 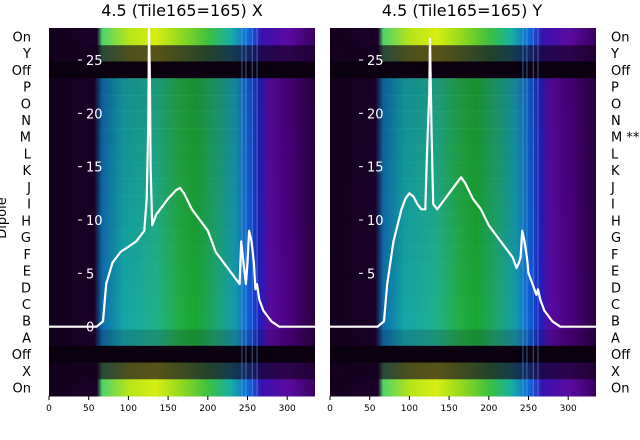 What do you see at coordinates (27, 255) in the screenshot?
I see `row-label: F` at bounding box center [27, 255].